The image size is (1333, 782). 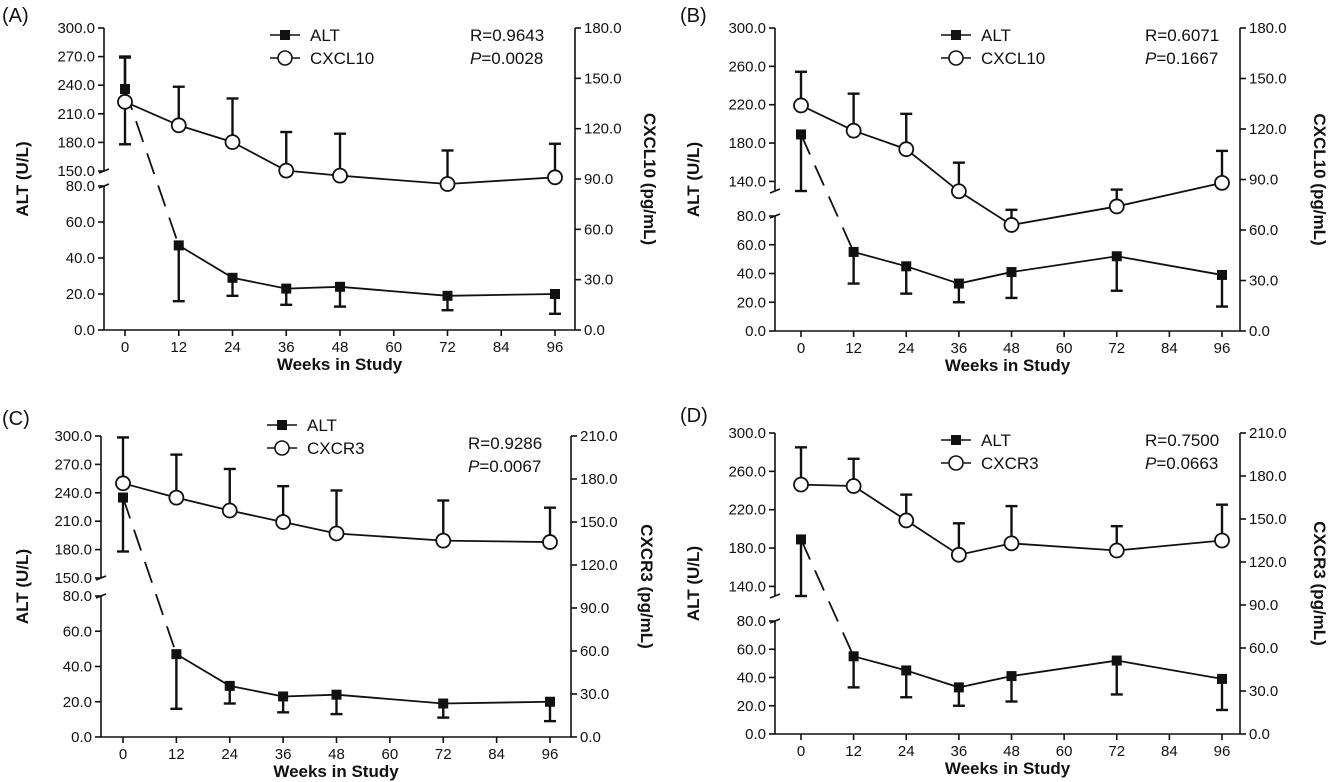 I want to click on y-tick-label: 40.0, so click(x=77, y=667).